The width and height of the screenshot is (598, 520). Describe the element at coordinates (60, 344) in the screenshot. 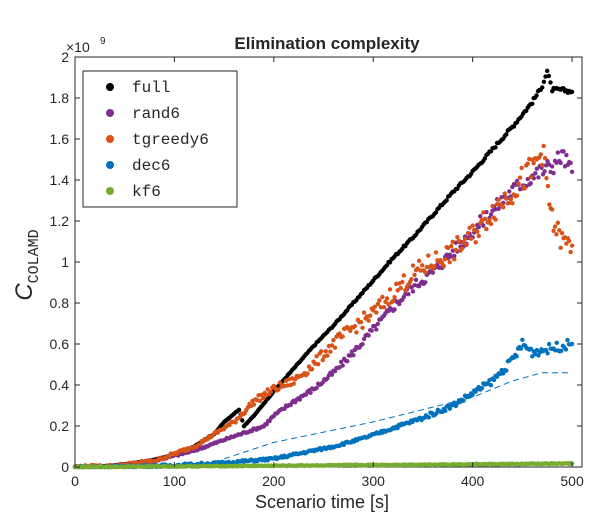

I see `y-tick-label: 0.6` at that location.